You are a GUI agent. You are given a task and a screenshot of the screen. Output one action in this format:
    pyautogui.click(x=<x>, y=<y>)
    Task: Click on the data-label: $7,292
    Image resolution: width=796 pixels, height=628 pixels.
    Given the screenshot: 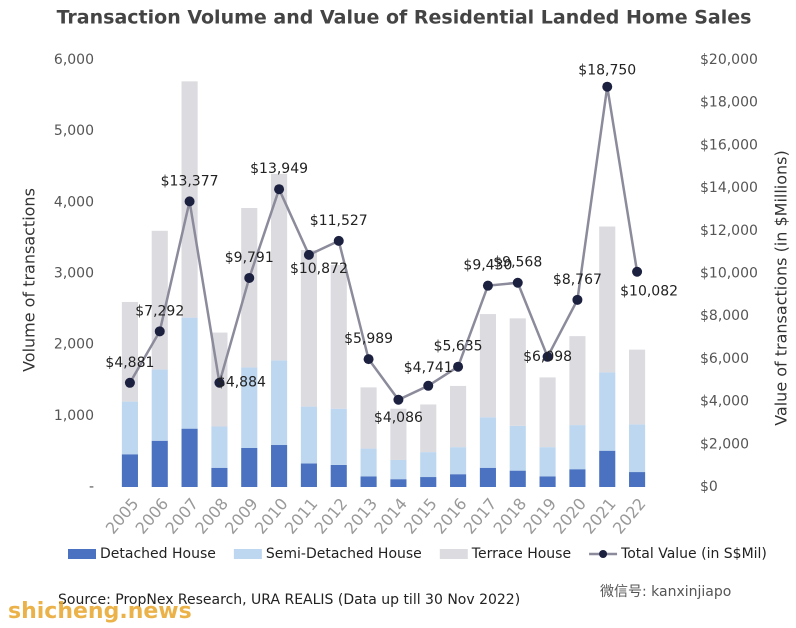 What is the action you would take?
    pyautogui.click(x=159, y=311)
    